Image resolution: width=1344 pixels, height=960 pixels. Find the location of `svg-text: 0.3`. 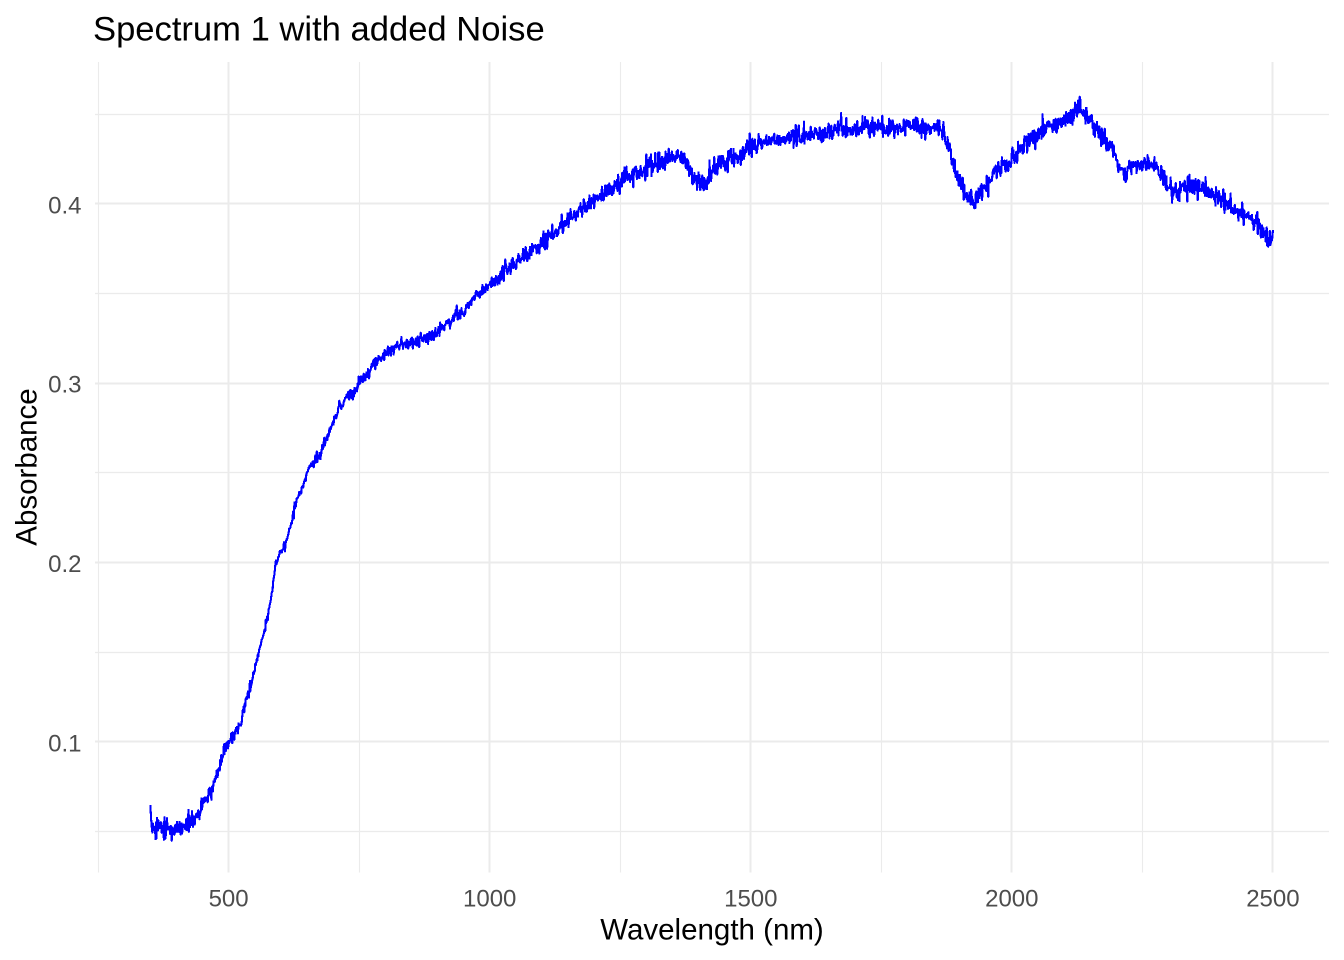

svg-text: 0.3 is located at coordinates (64, 385).